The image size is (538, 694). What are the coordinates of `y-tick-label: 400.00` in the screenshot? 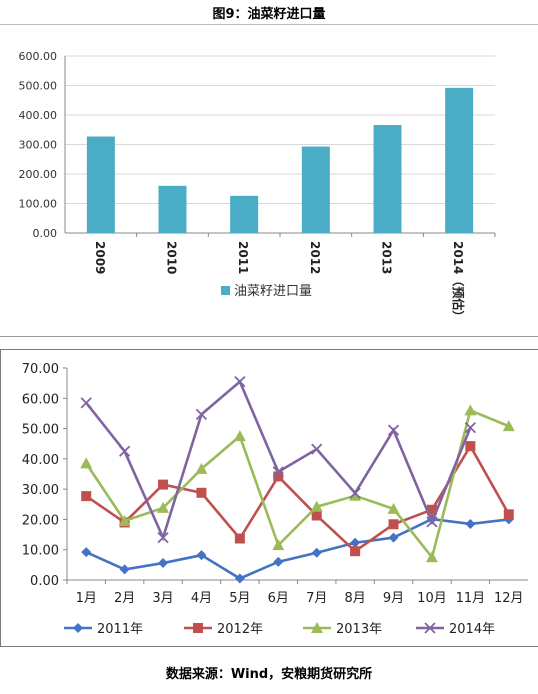 It's located at (38, 115).